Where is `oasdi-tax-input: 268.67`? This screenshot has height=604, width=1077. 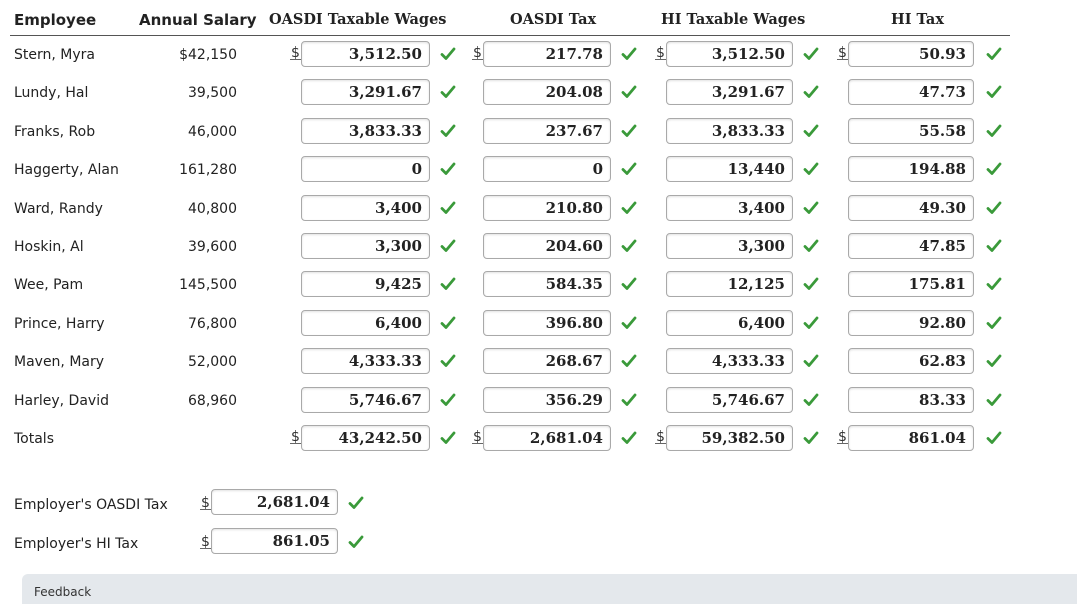
oasdi-tax-input: 268.67 is located at coordinates (547, 361).